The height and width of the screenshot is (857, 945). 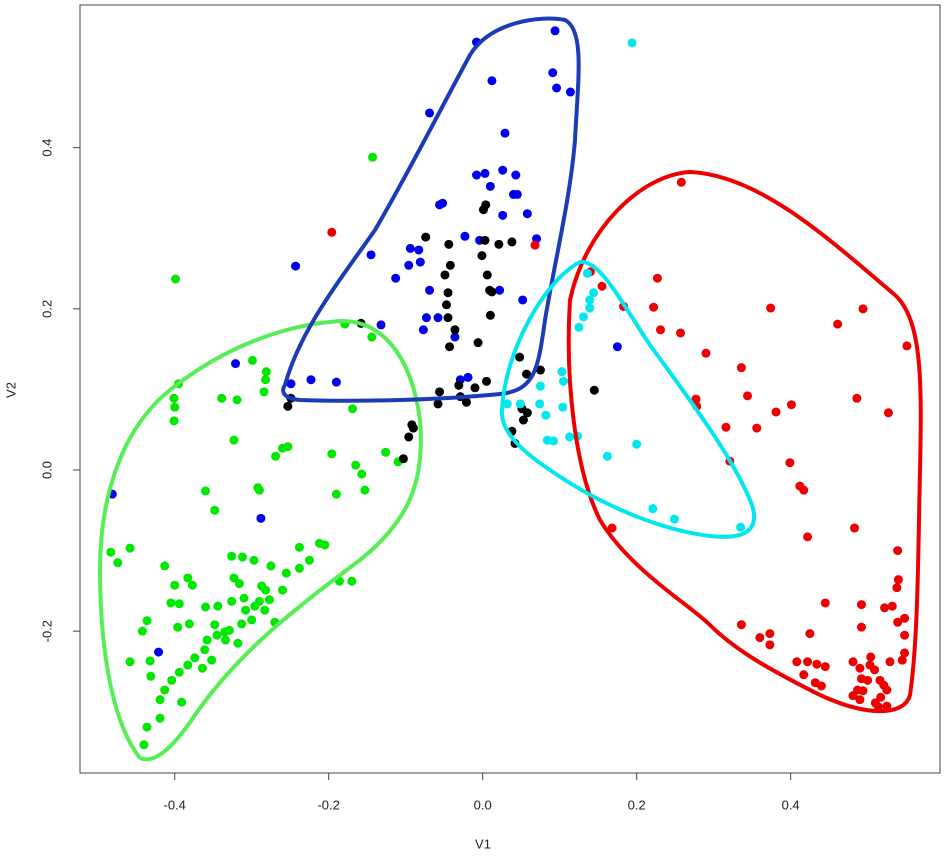 I want to click on y-tick-label: -0.2, so click(x=46, y=631).